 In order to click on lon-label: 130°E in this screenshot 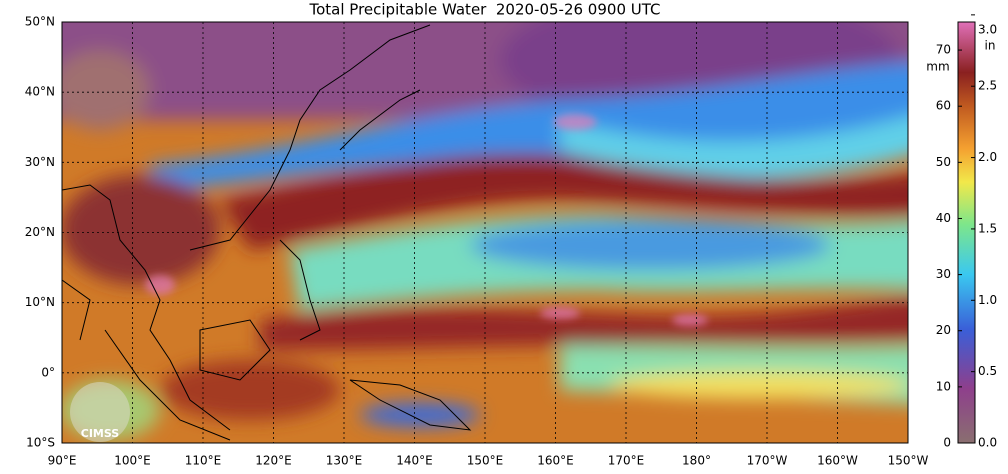, I will do `click(344, 461)`.